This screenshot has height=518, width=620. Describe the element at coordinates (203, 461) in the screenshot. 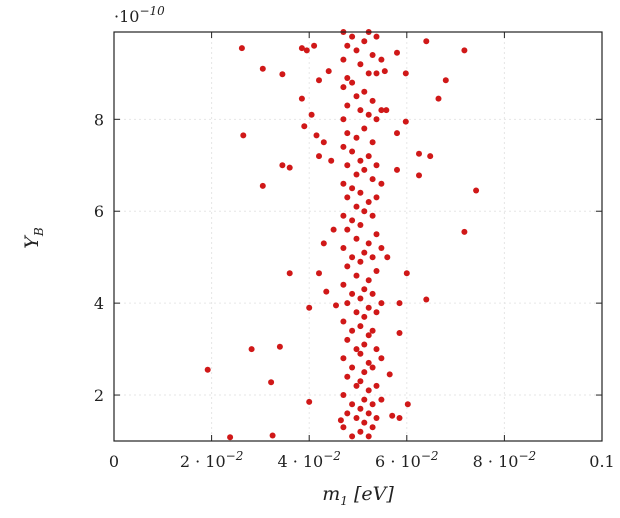

I see `x-tick-label-base: 2 · 10` at that location.